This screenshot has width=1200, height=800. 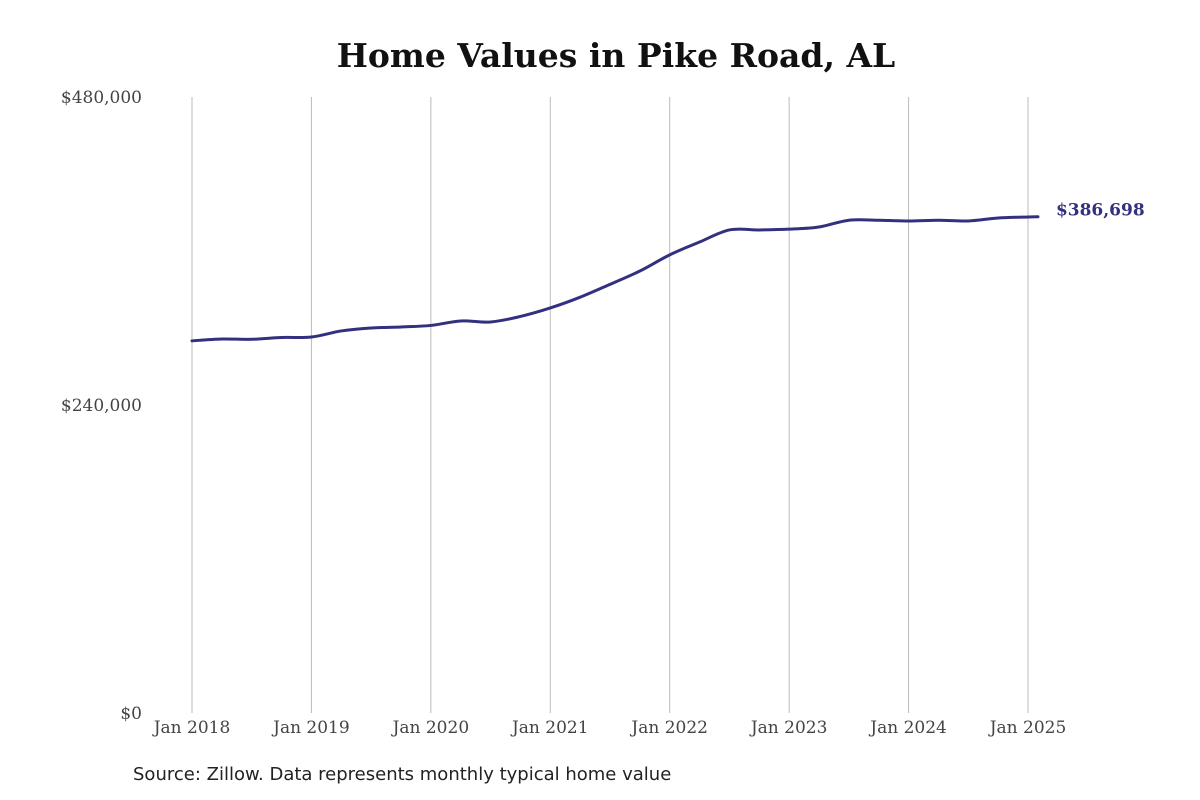 What do you see at coordinates (549, 728) in the screenshot?
I see `x-tick-label: Jan 2021` at bounding box center [549, 728].